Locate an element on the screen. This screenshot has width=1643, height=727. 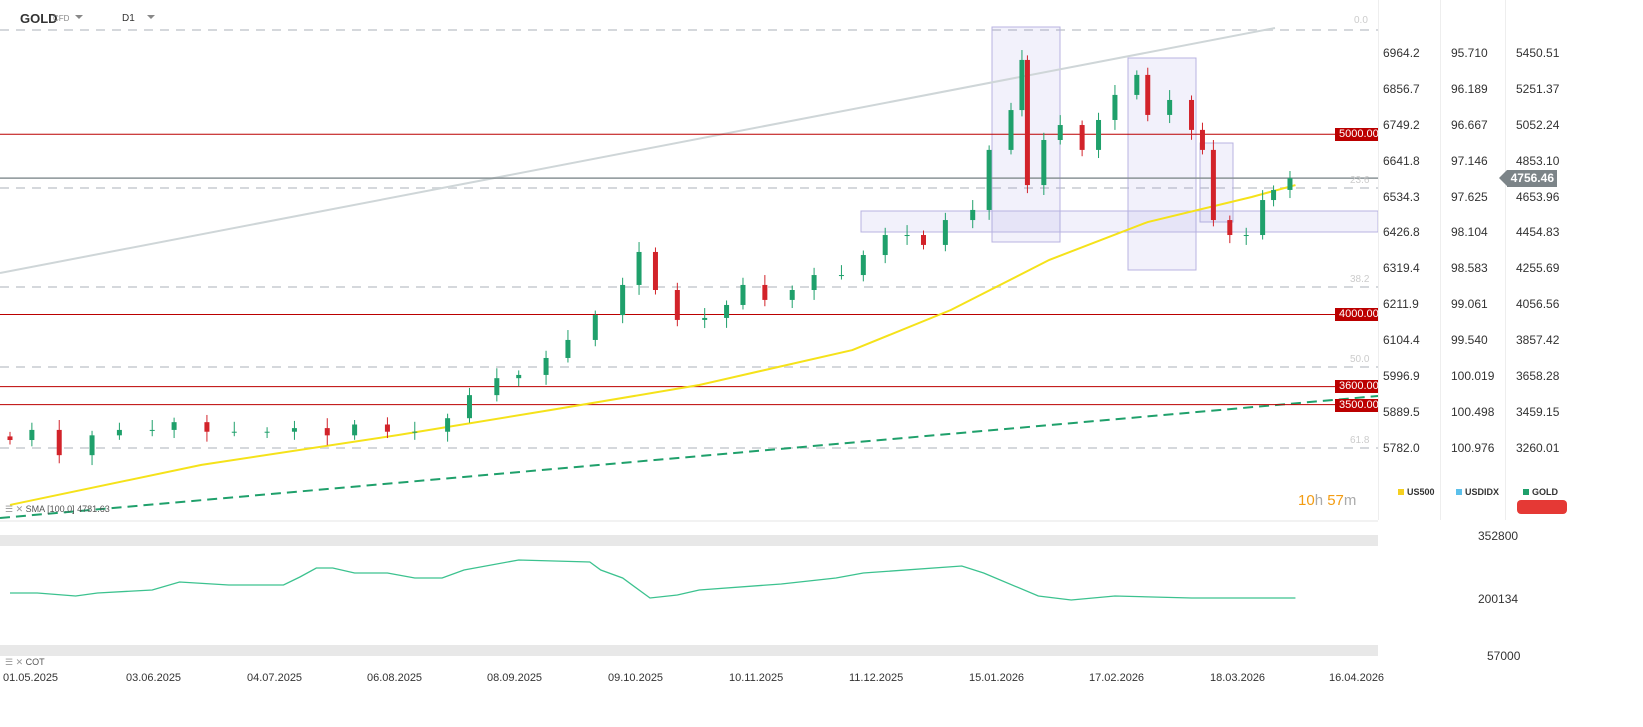
price-level-3600: 3600.00 is located at coordinates (1356, 386).